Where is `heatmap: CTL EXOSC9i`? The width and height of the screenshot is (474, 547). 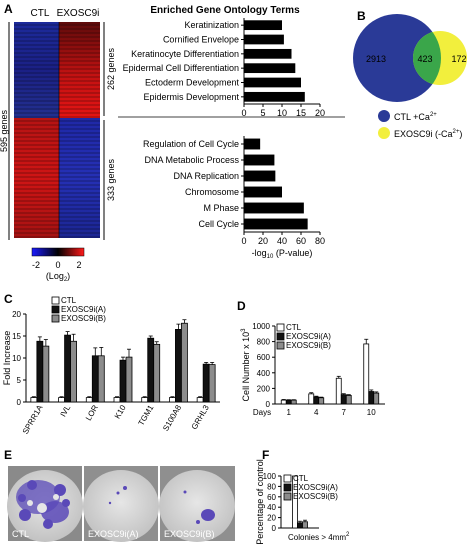
heatmap: CTL EXOSC9i is located at coordinates (57, 123).